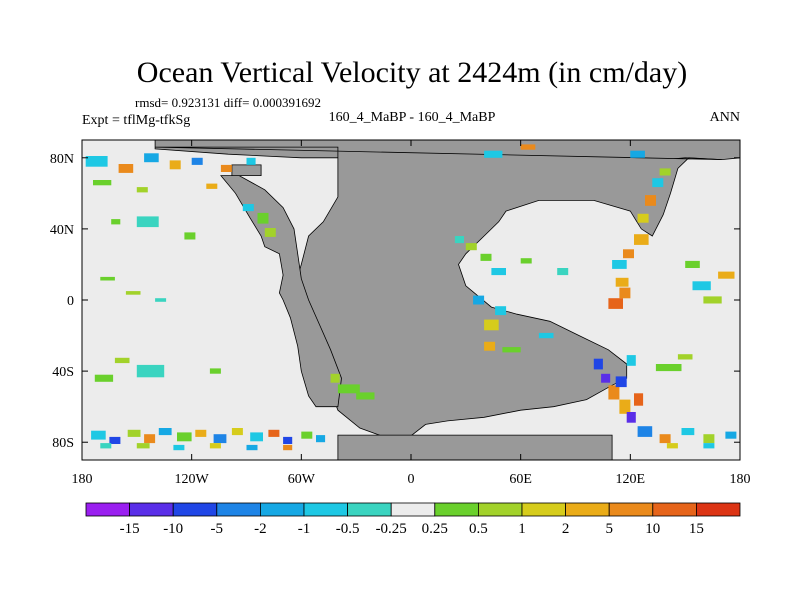 The width and height of the screenshot is (800, 600). Describe the element at coordinates (217, 529) in the screenshot. I see `colorbar-label: -5` at that location.